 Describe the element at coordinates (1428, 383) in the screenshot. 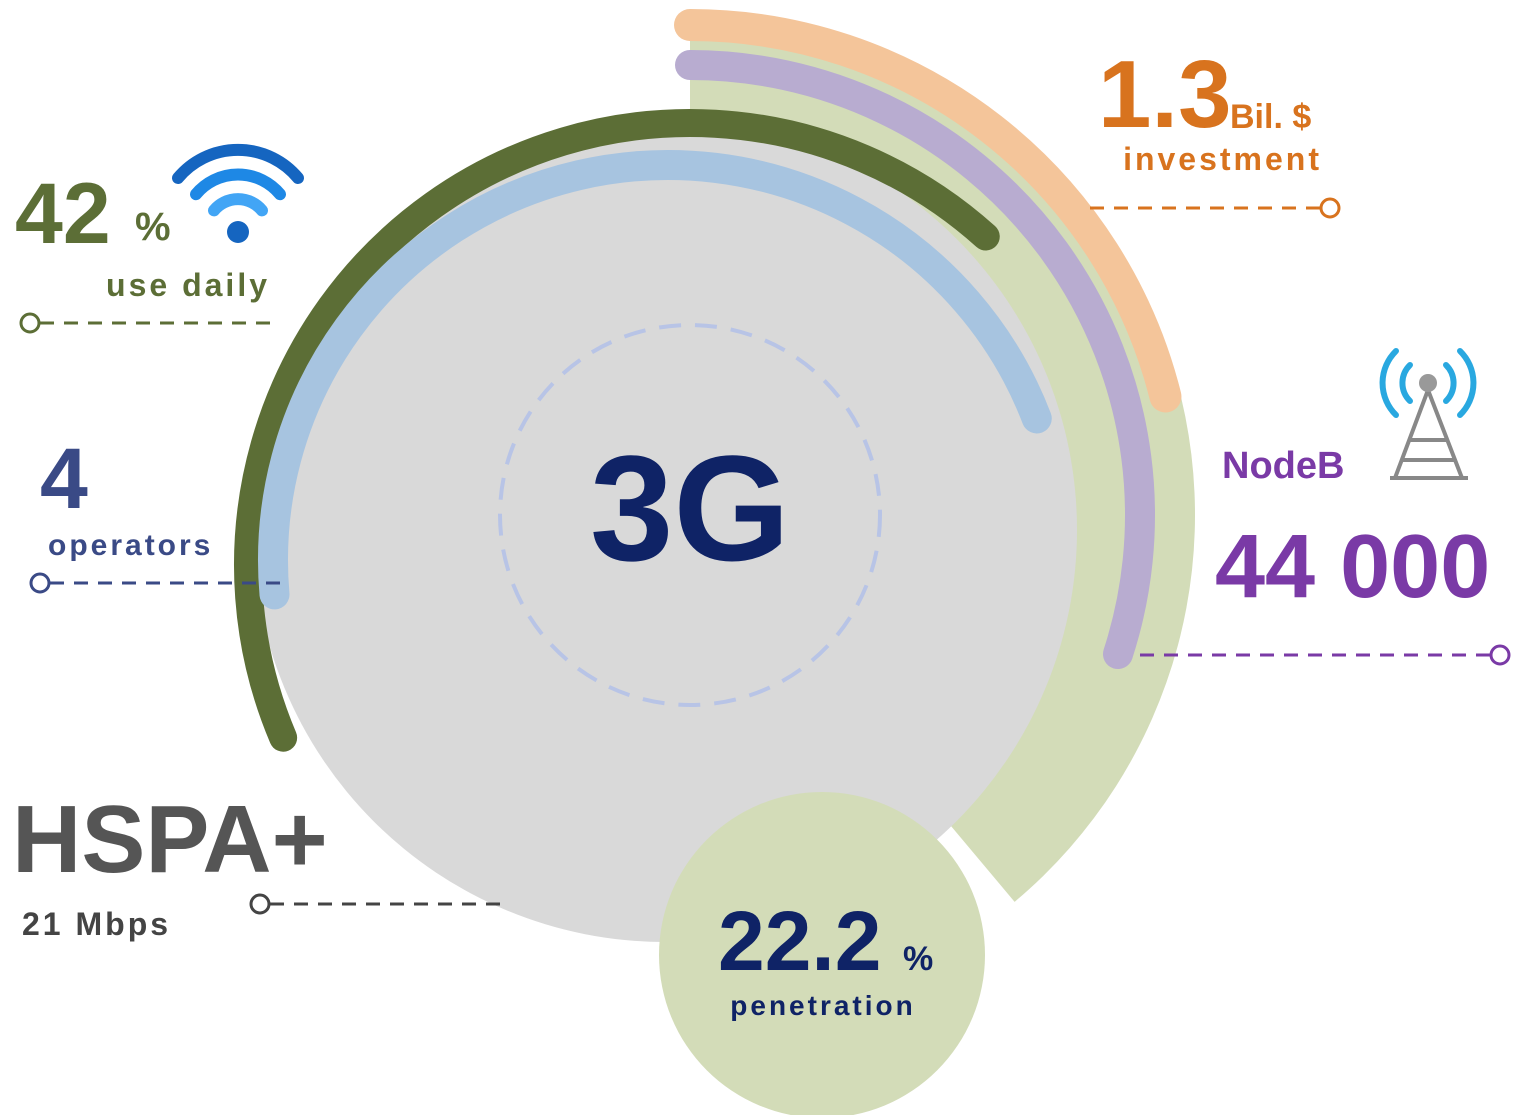

I see `tower-top` at that location.